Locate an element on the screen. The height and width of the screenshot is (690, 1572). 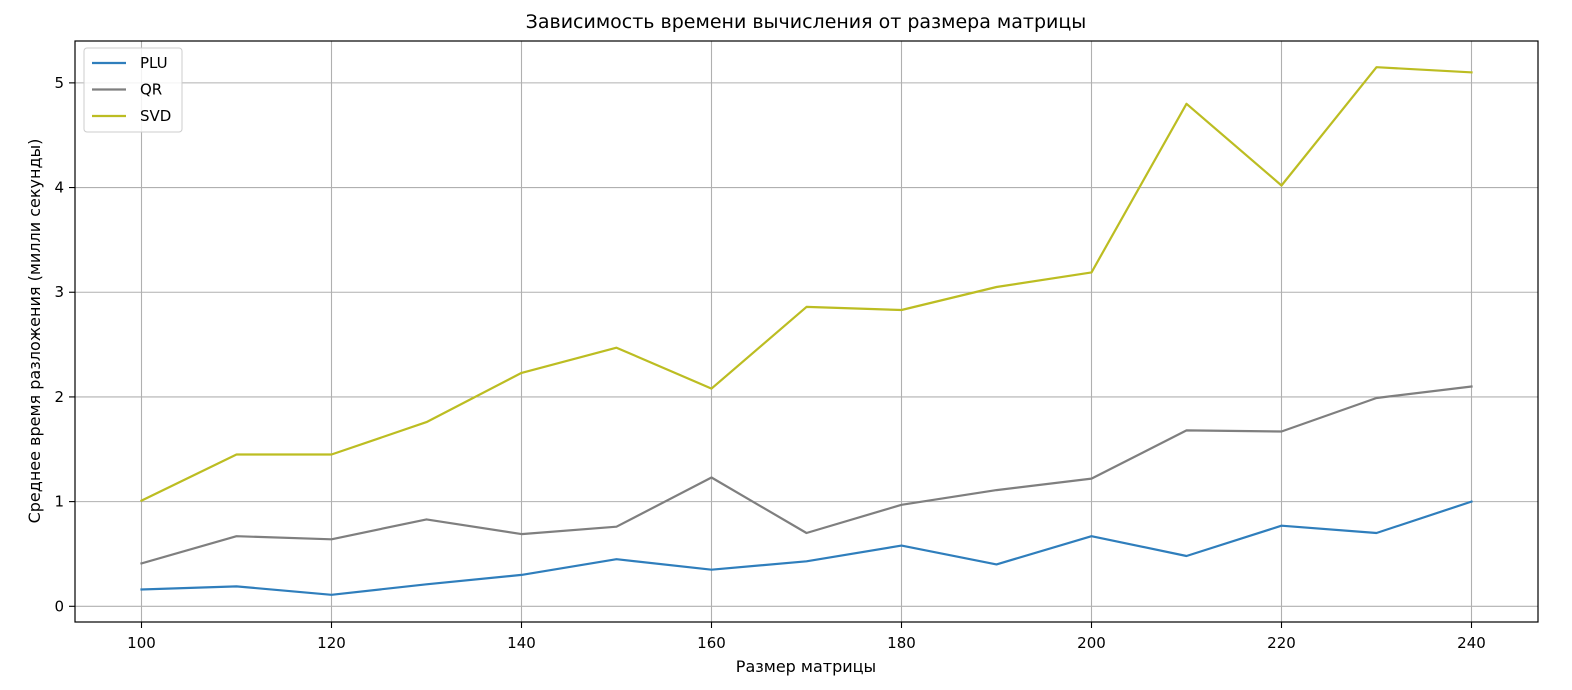
legend-label-svd: SVD is located at coordinates (155, 116).